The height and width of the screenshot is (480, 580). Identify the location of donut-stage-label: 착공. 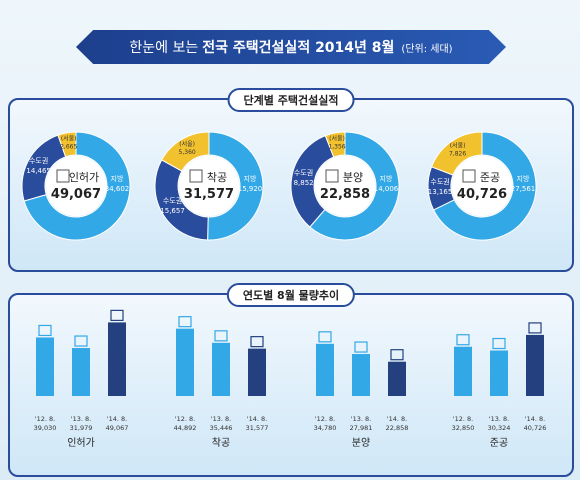
(217, 177).